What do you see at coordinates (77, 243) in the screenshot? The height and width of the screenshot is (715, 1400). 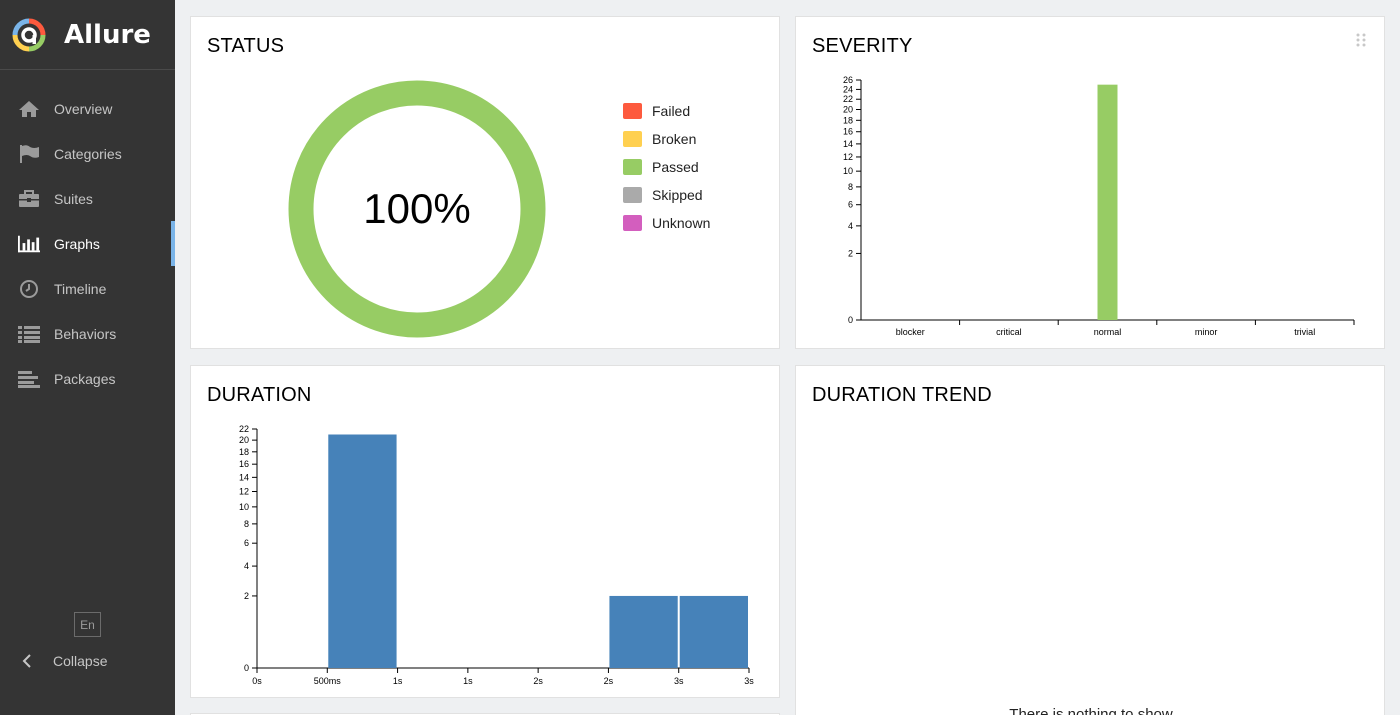 I see `sidebar-item-label: Graphs` at bounding box center [77, 243].